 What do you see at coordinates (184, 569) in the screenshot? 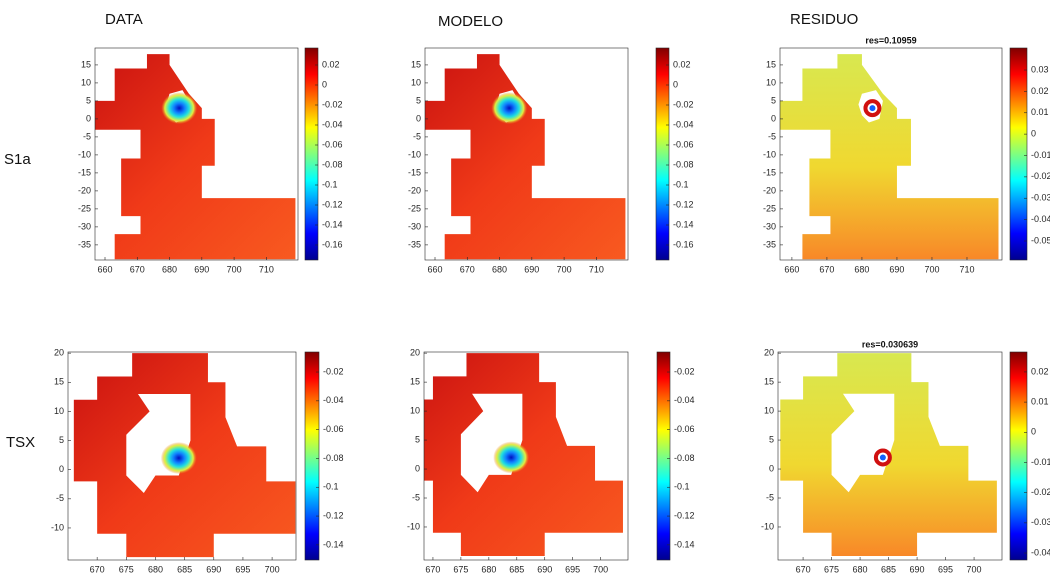
I see `x-tick-label: 685` at bounding box center [184, 569].